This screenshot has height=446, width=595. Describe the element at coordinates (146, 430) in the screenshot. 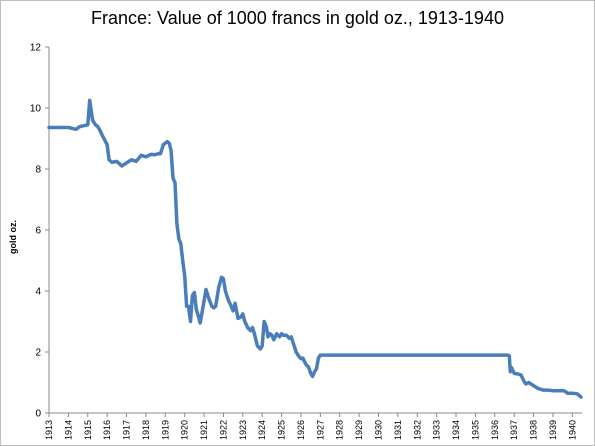

I see `x-tick-label: 1918` at that location.